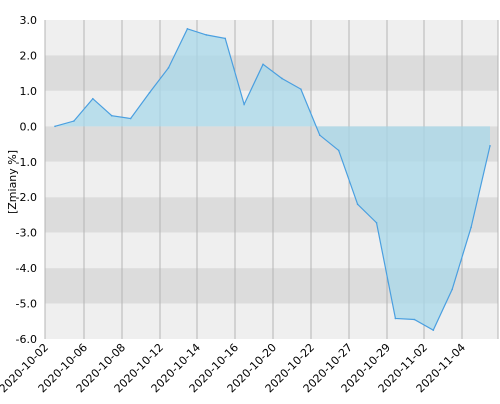  I want to click on y-tick-label: 3.0, so click(29, 20).